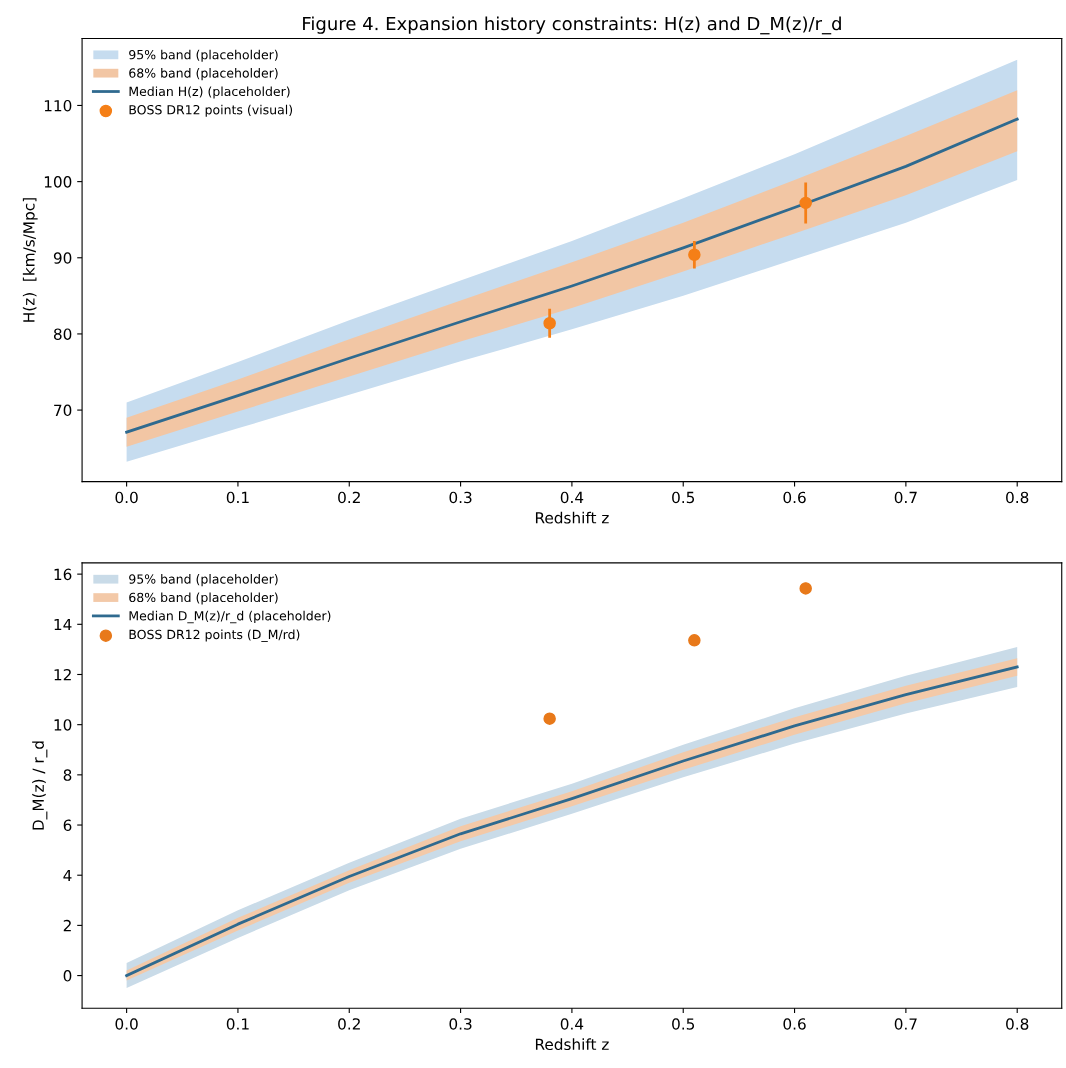 The image size is (1066, 1068). I want to click on y-tick-label: 8, so click(67, 775).